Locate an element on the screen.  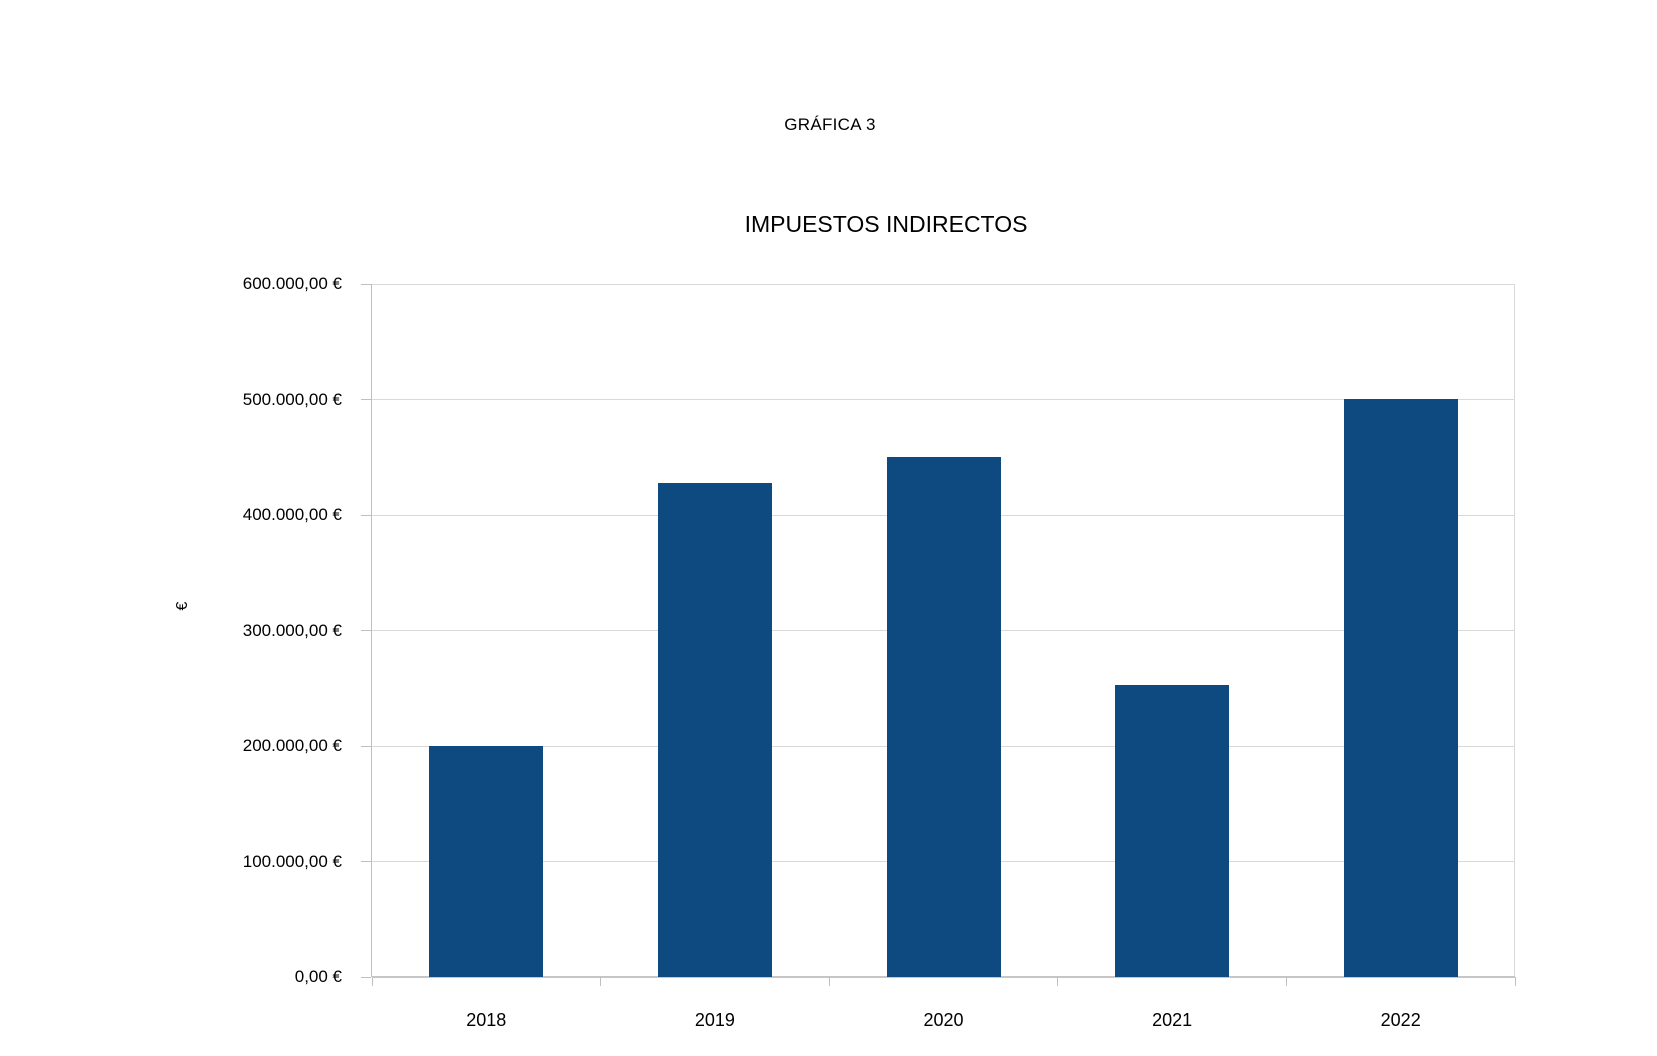
y-axis-line is located at coordinates (371, 630).